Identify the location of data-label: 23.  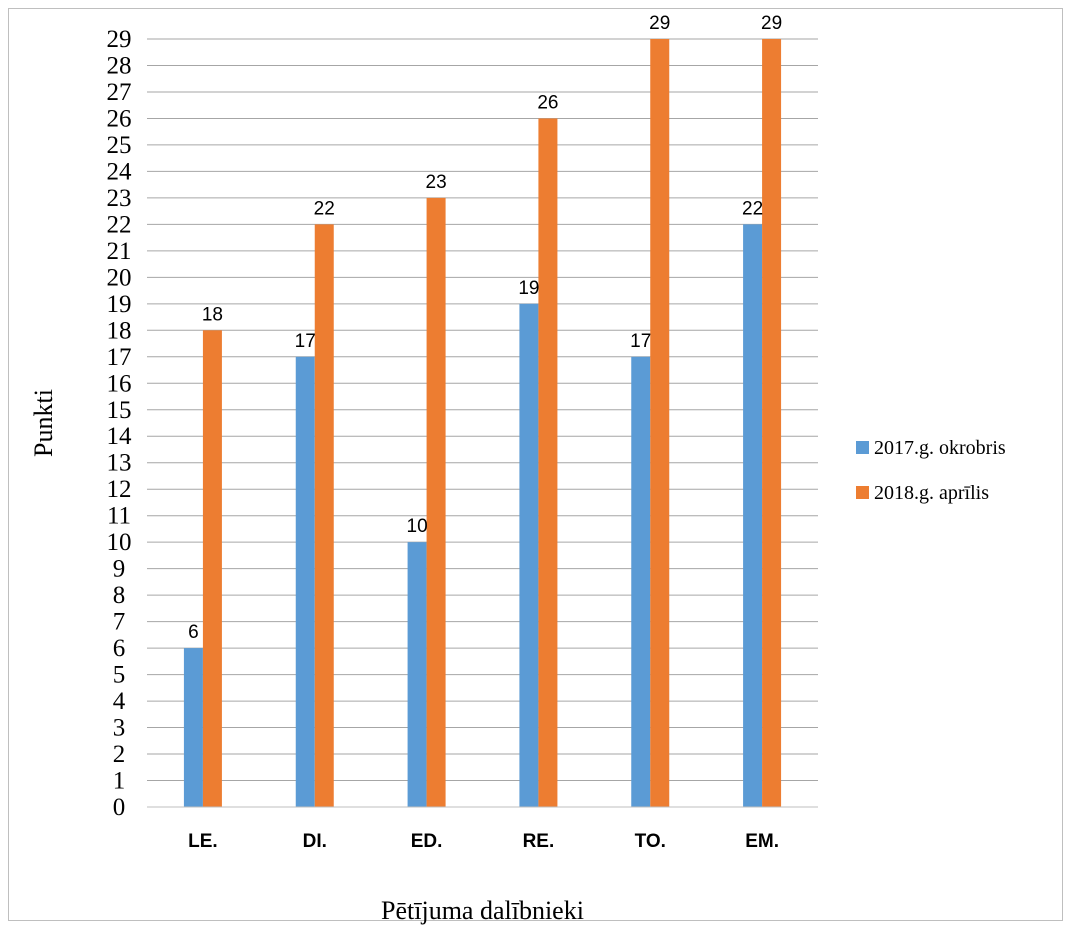
(436, 182).